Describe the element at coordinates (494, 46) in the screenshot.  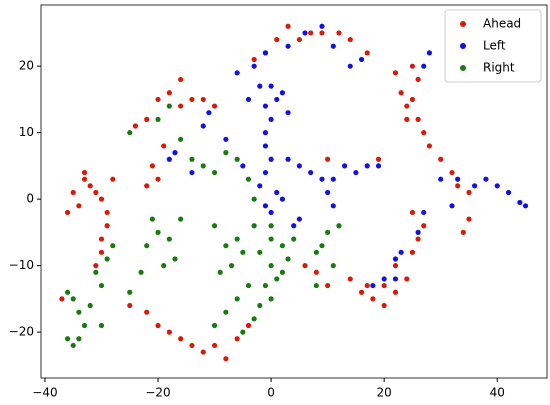
I see `legend-label: Left` at that location.